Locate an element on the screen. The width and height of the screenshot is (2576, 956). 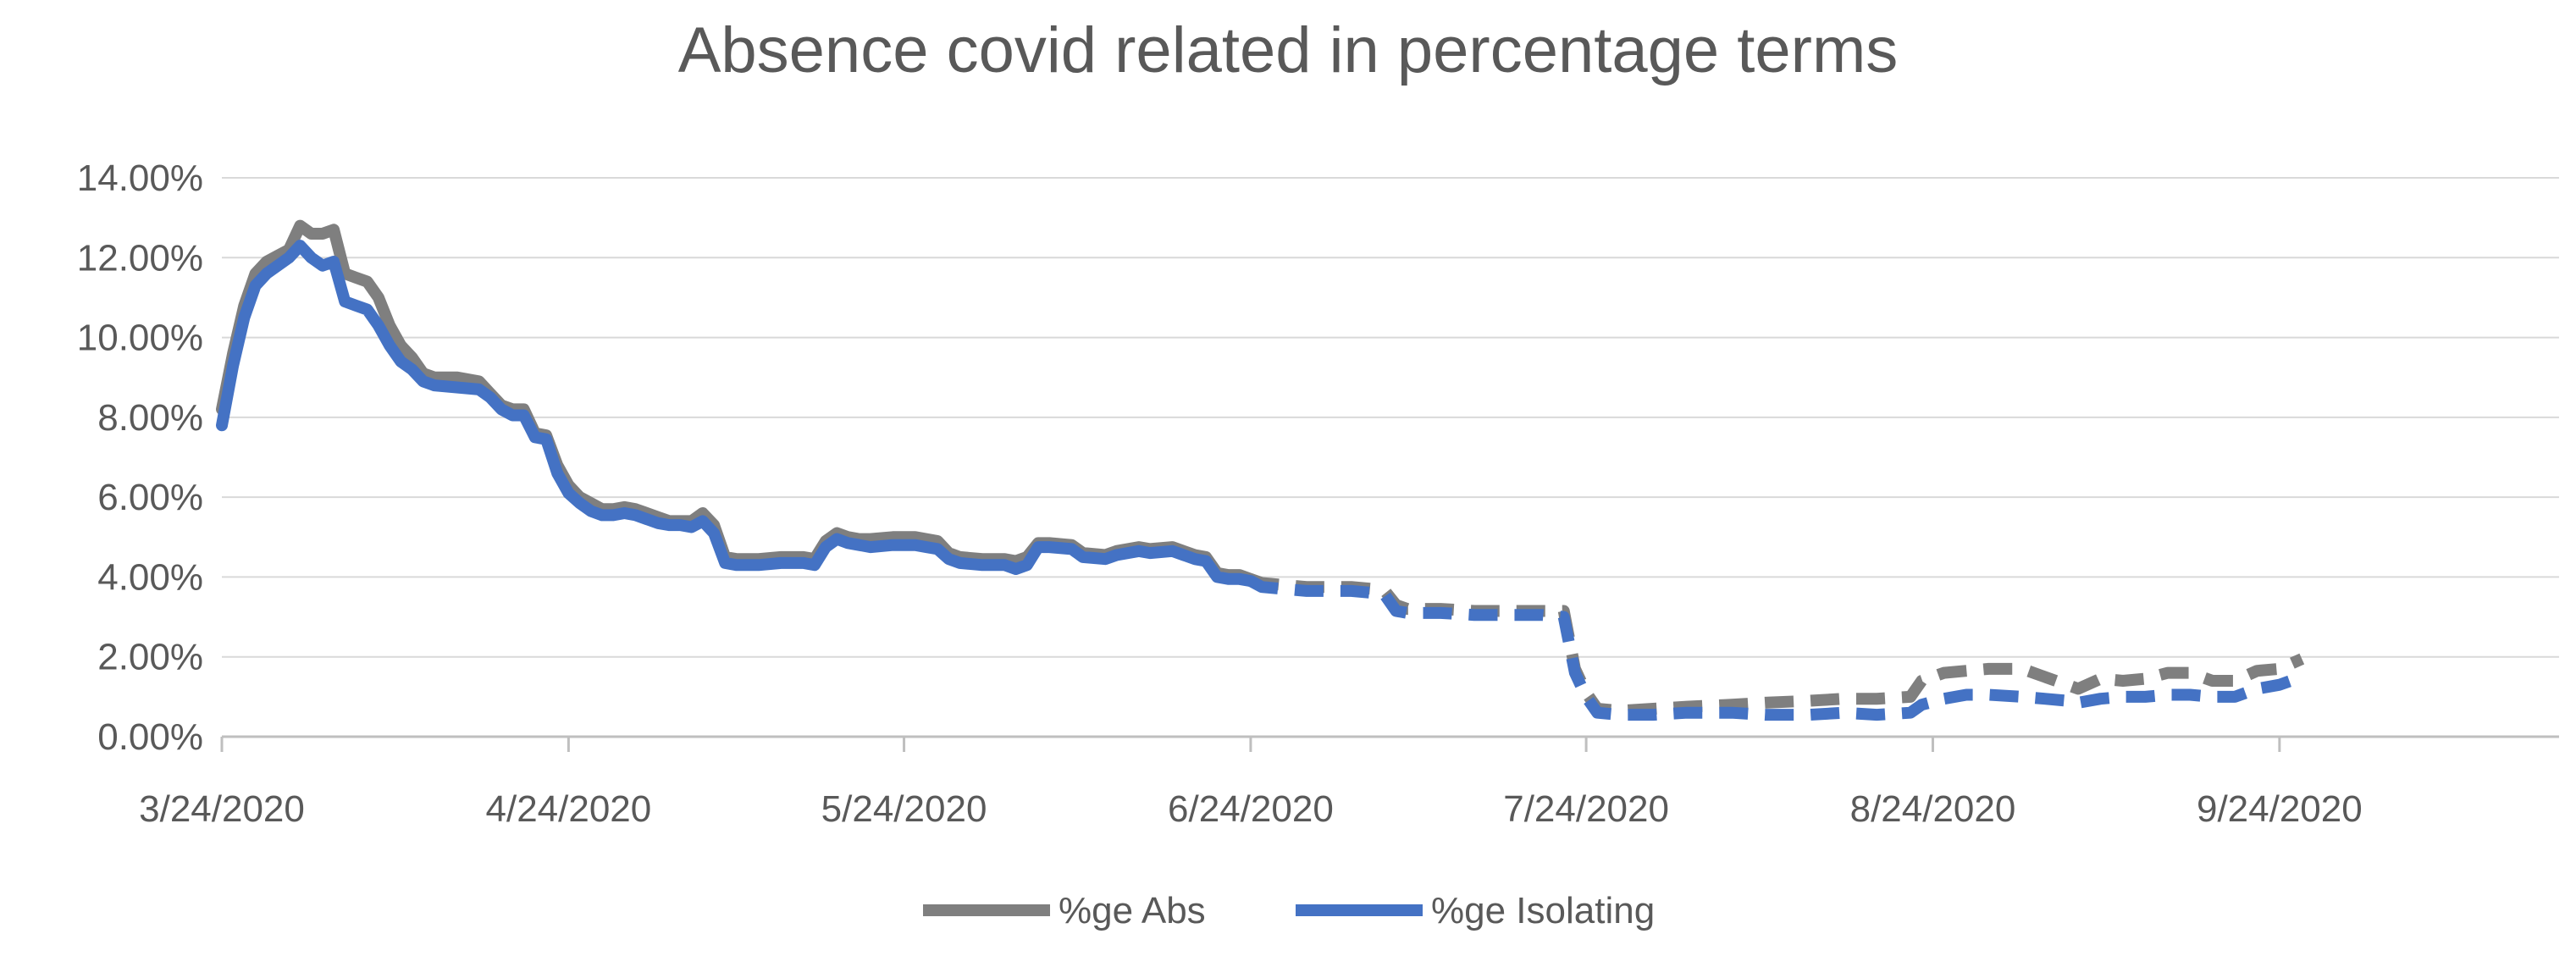
x-tick-label: 7/24/2020 is located at coordinates (1586, 809).